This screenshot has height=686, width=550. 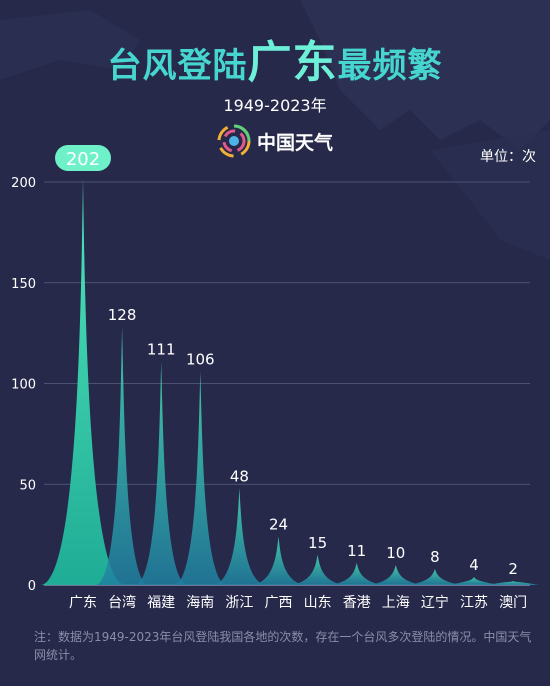 What do you see at coordinates (200, 359) in the screenshot?
I see `data-label: 106` at bounding box center [200, 359].